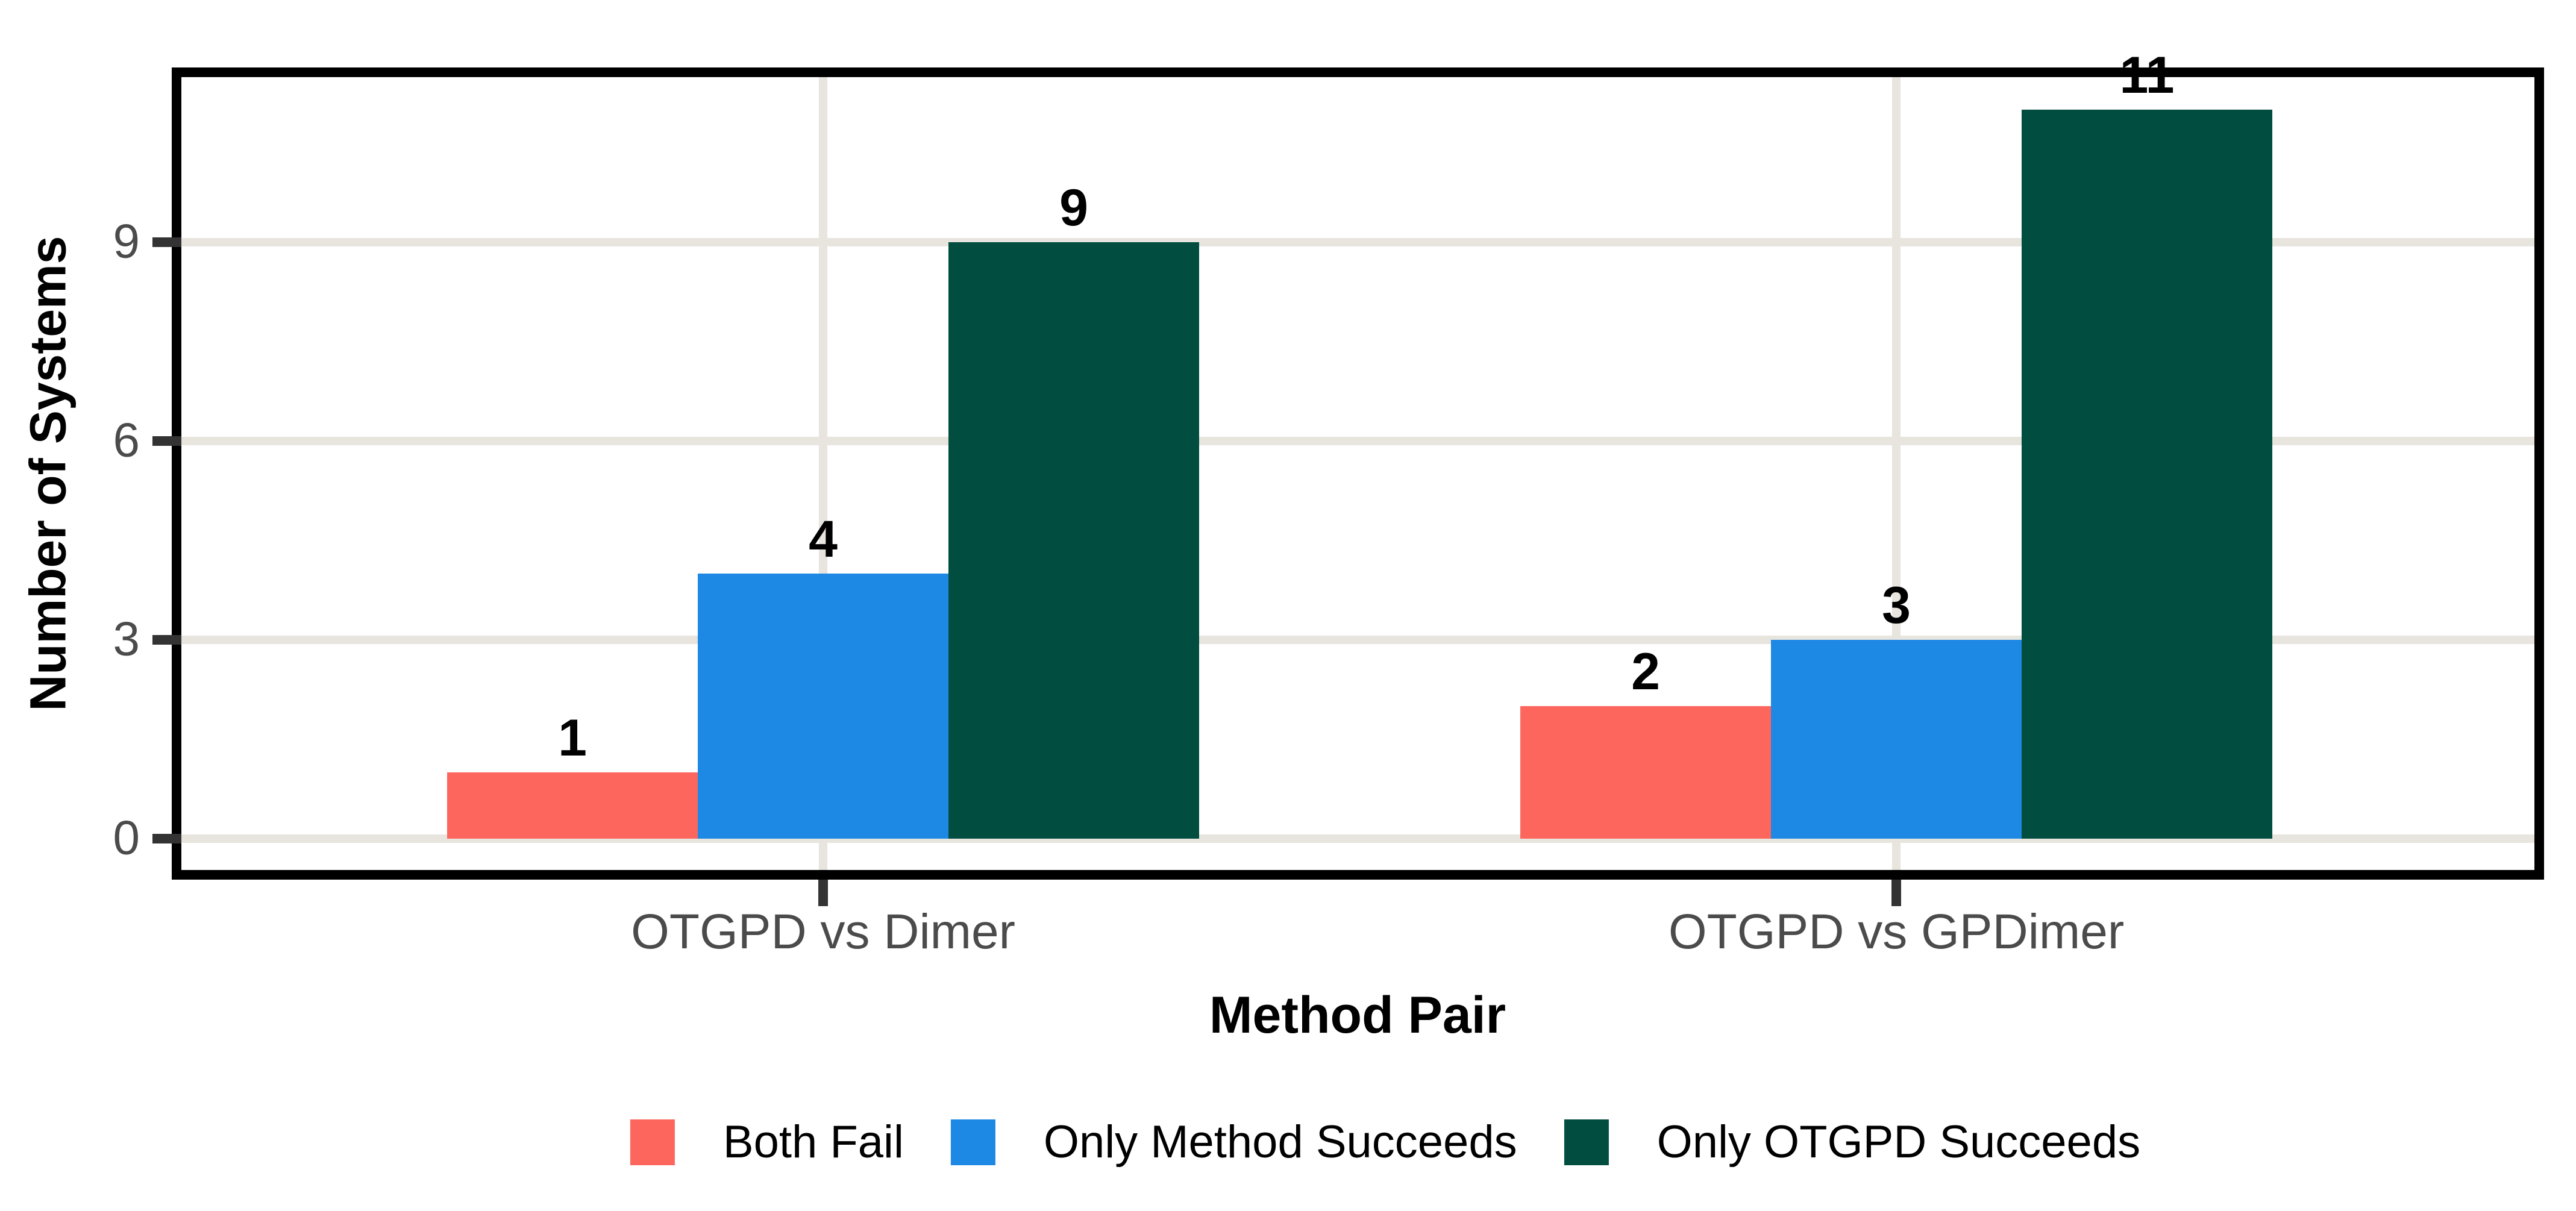 This screenshot has height=1211, width=2576. Describe the element at coordinates (572, 738) in the screenshot. I see `bar-value-label: 1` at that location.